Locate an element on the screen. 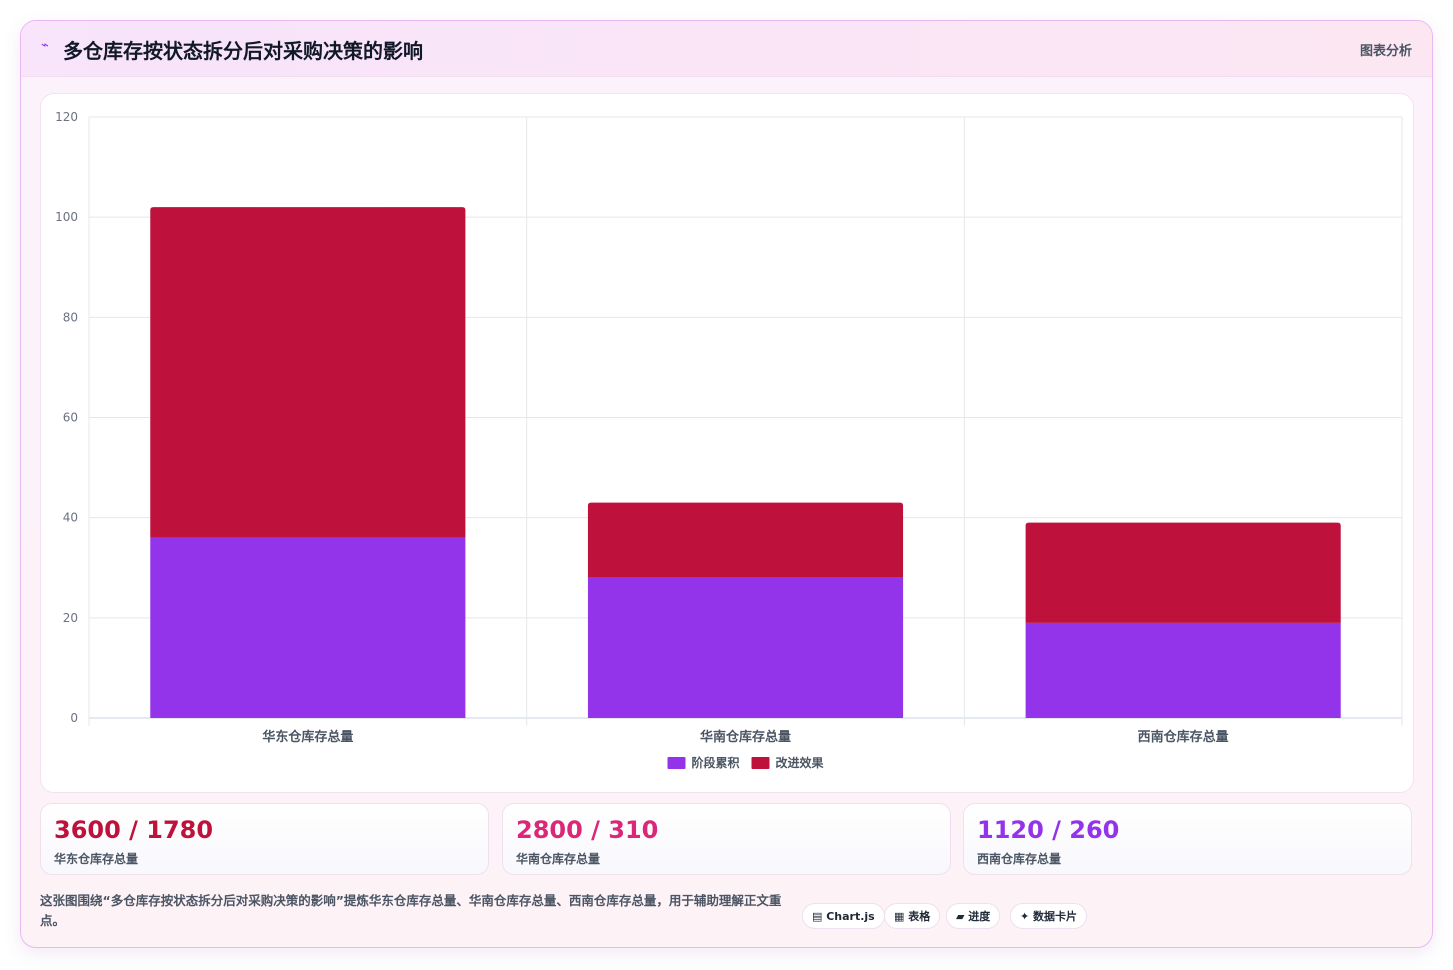  y-tick-label: 20 is located at coordinates (70, 618).